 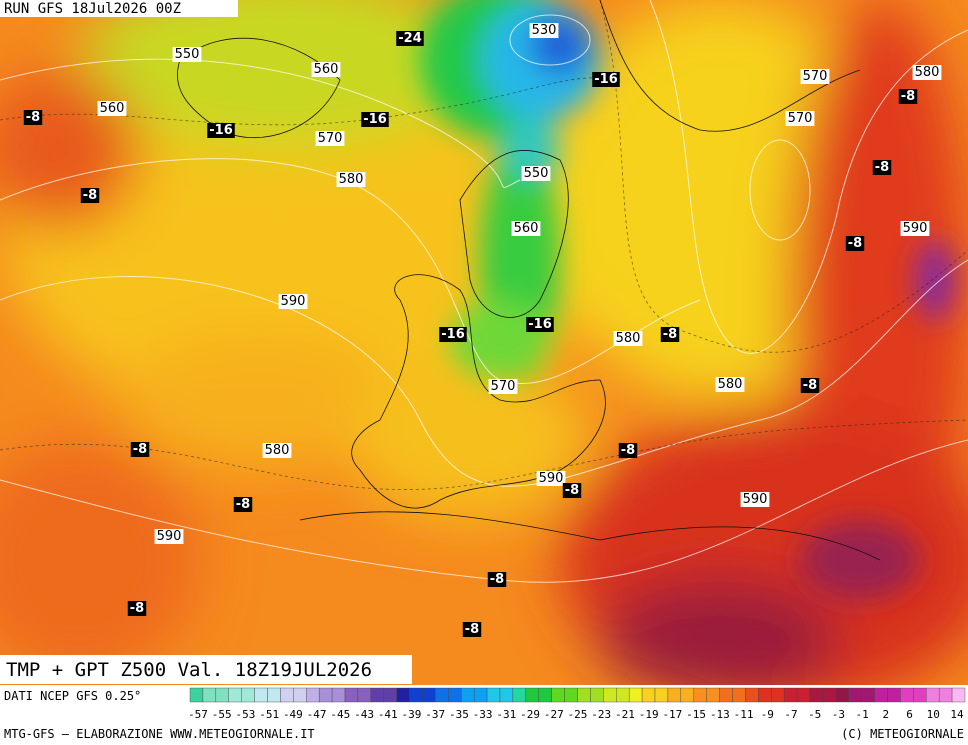 I want to click on colorbar-tick-label: -5, so click(x=814, y=714).